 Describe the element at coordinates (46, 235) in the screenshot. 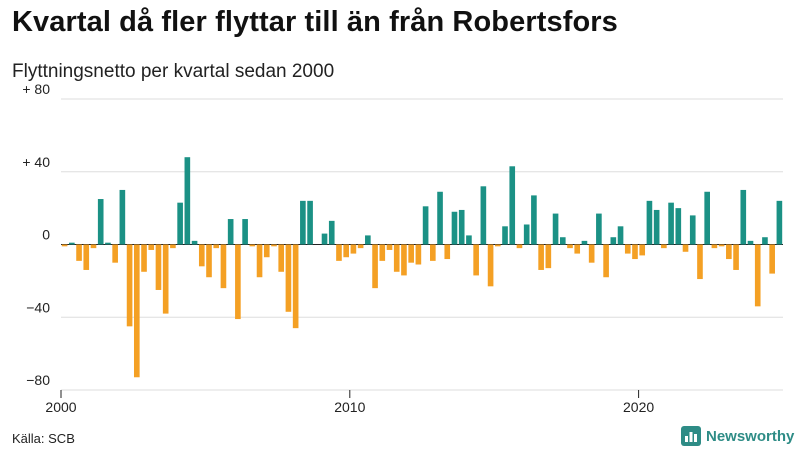

I see `y-tick-label: 0` at that location.